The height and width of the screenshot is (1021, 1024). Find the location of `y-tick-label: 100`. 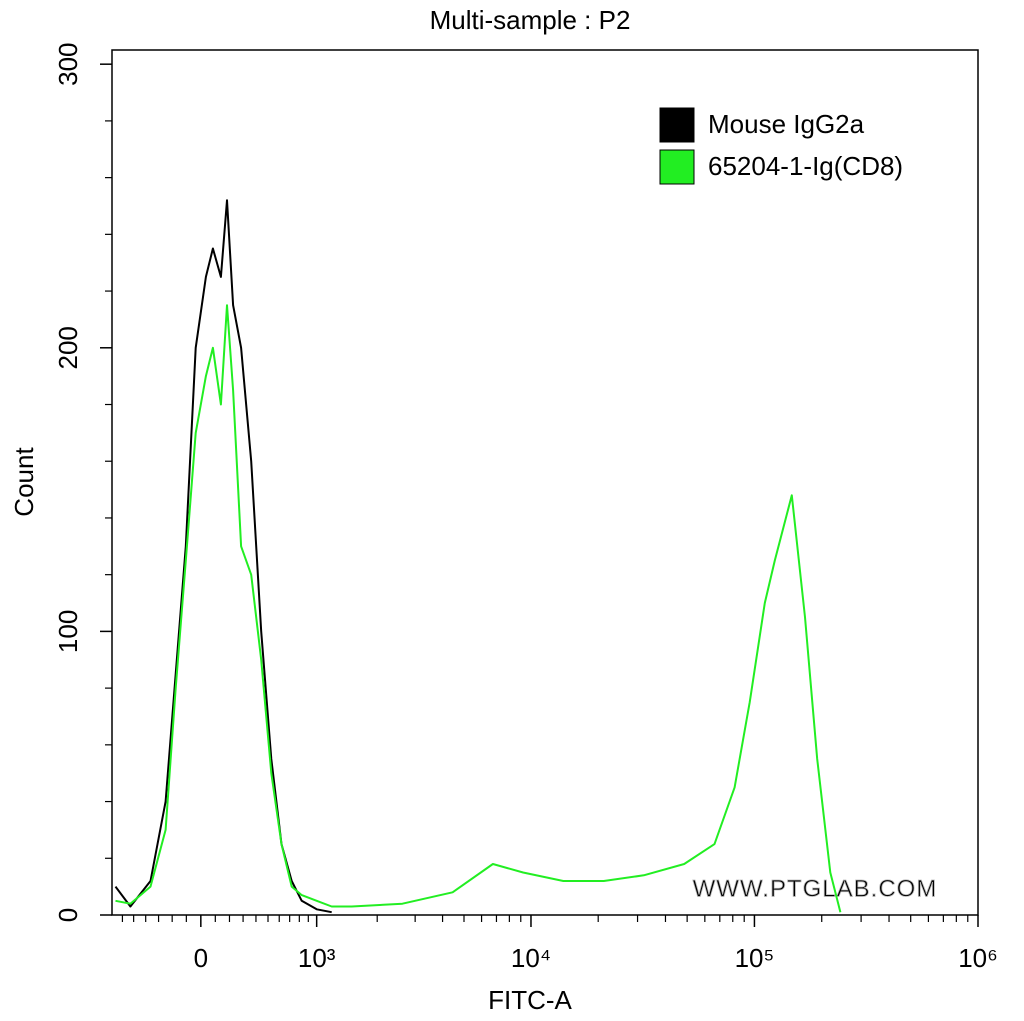

y-tick-label: 100 is located at coordinates (68, 631).